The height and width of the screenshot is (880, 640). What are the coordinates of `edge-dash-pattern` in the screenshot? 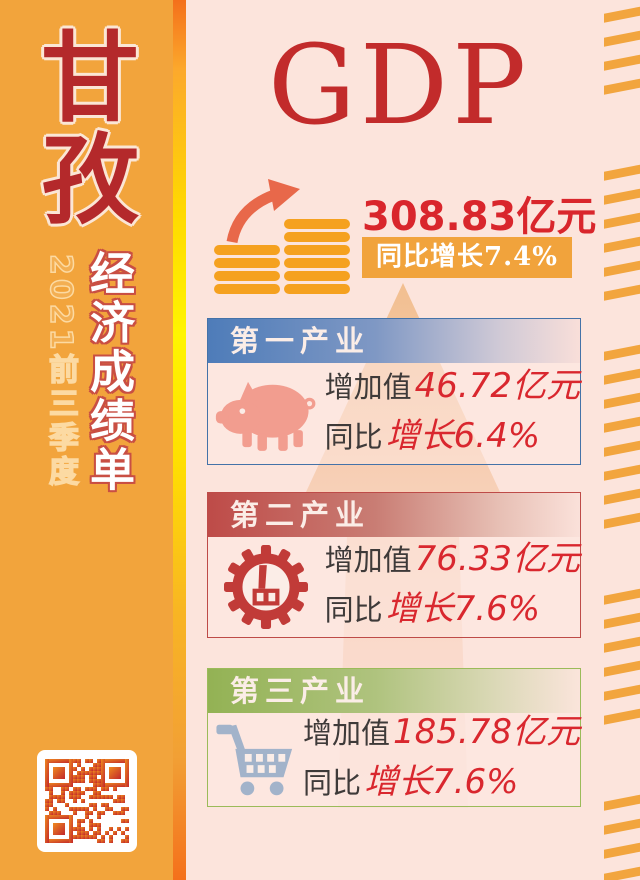 It's located at (622, 440).